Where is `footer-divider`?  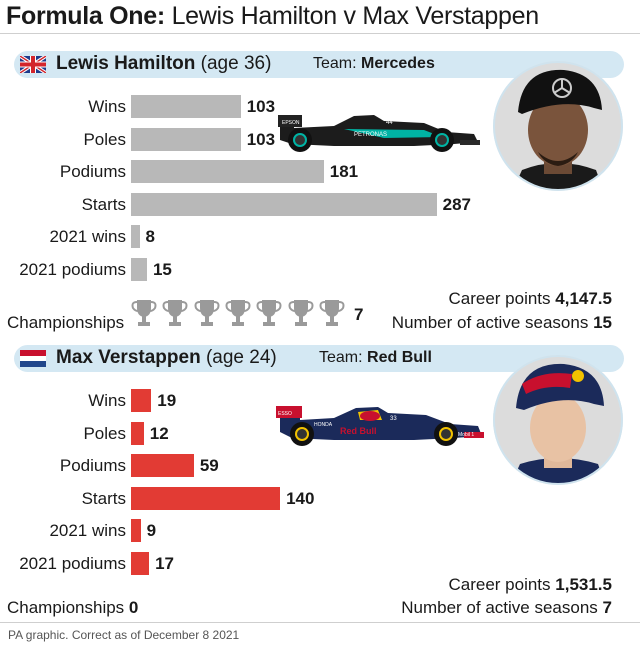
footer-divider is located at coordinates (320, 622).